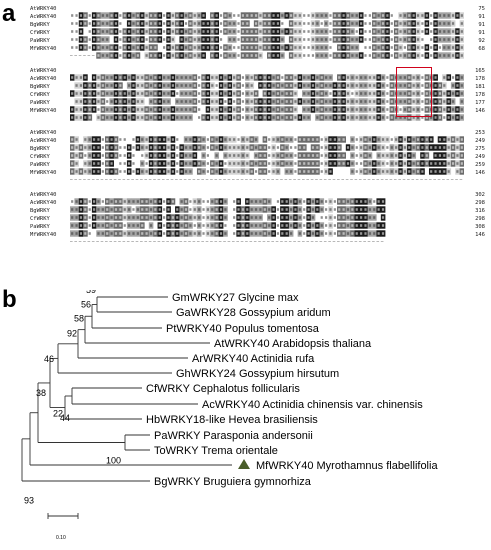  I want to click on residue-position: 181, so click(480, 87).